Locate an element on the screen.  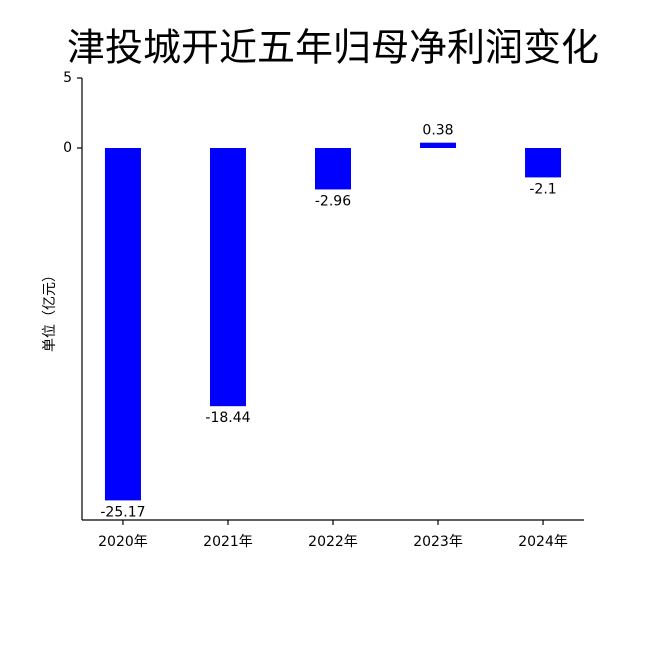
y-tick-label: 5 is located at coordinates (67, 78).